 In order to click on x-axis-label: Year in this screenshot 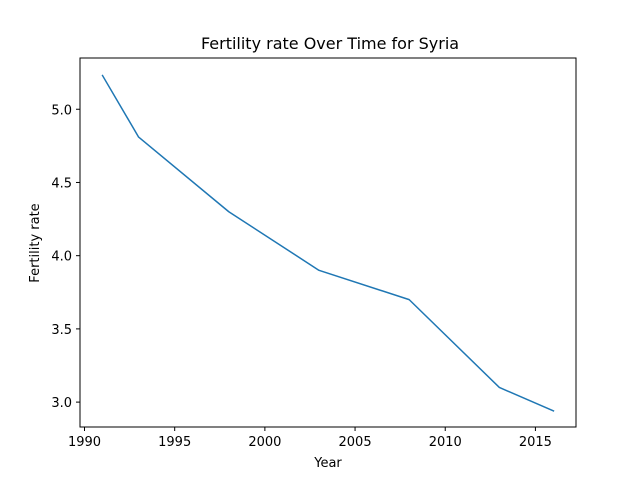, I will do `click(327, 463)`.